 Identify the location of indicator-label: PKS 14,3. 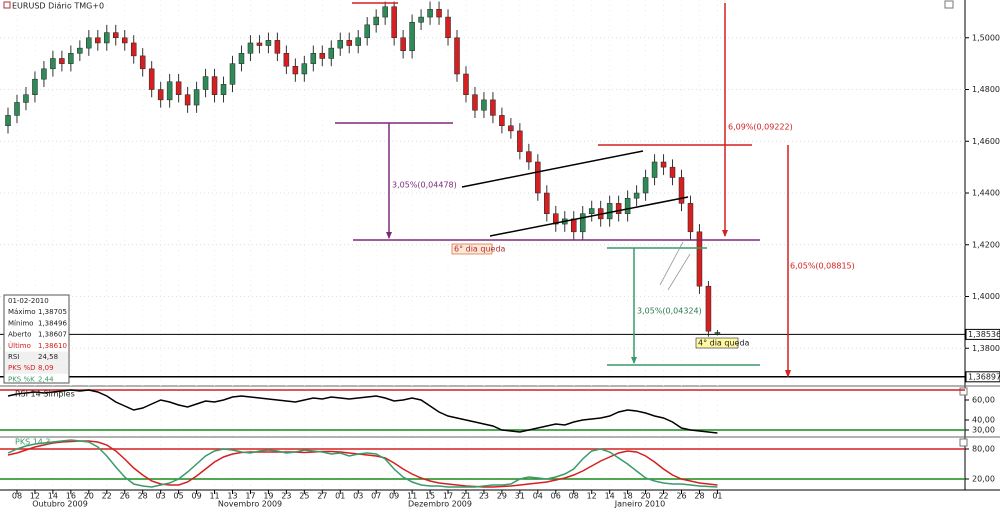
(33, 442).